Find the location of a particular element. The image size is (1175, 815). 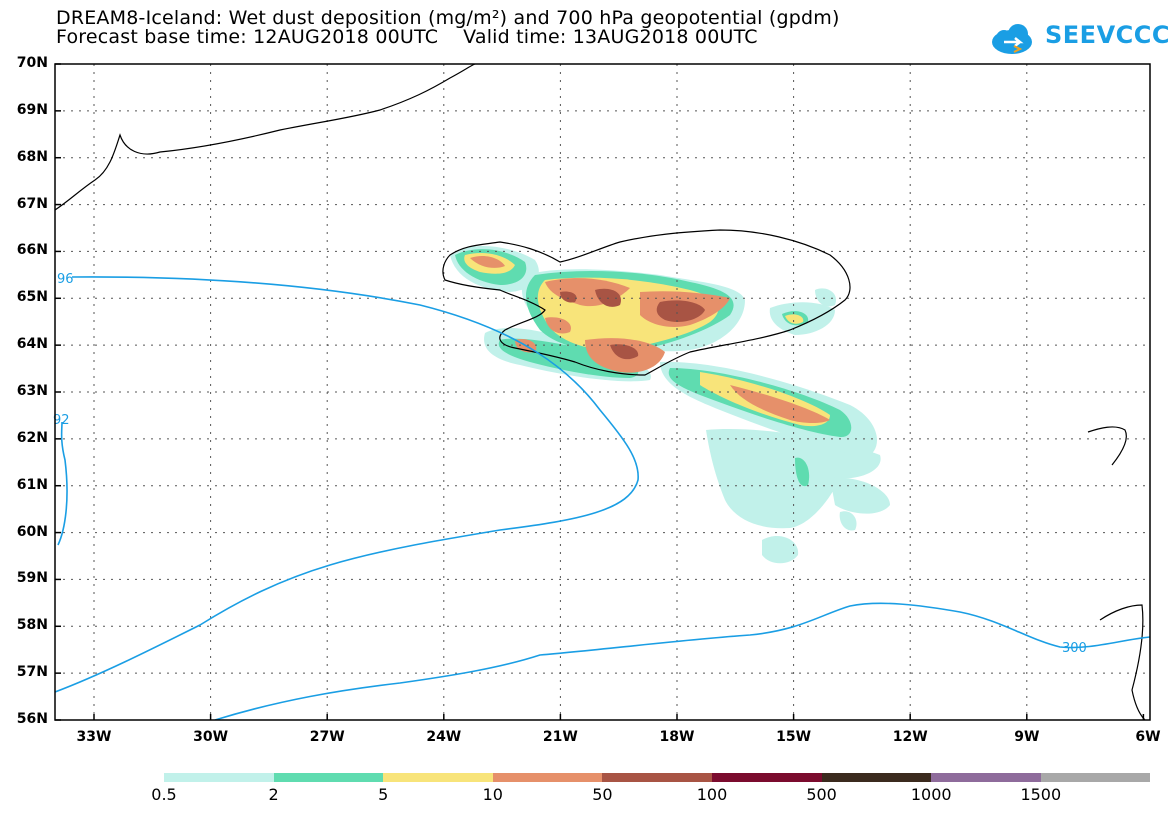

seevccc-logo is located at coordinates (1012, 39).